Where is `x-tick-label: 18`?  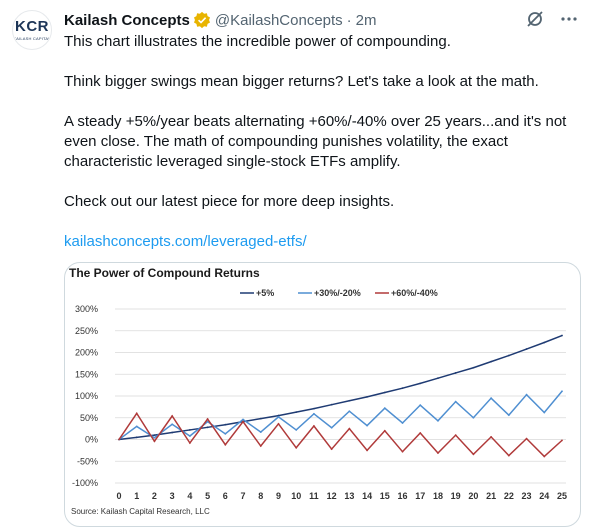
x-tick-label: 18 is located at coordinates (438, 496).